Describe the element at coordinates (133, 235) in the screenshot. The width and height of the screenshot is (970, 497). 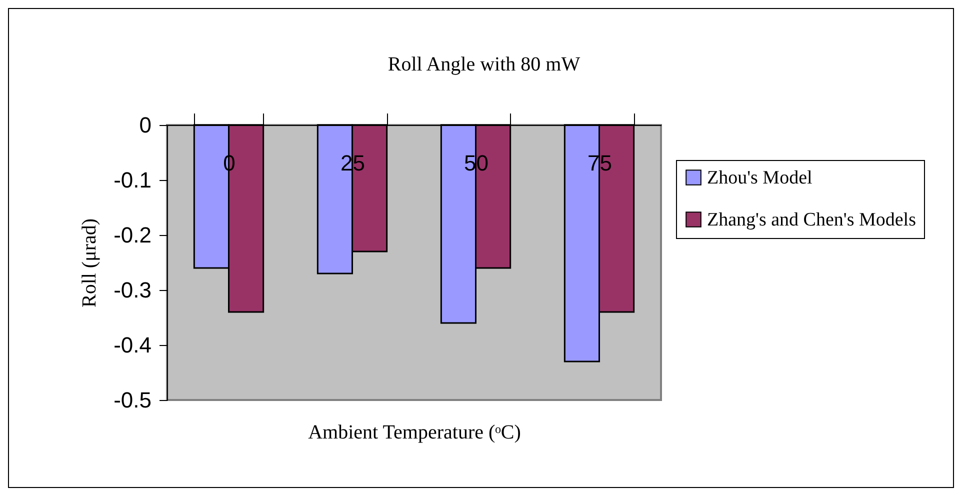
I see `y-tick-label: -0.2` at that location.